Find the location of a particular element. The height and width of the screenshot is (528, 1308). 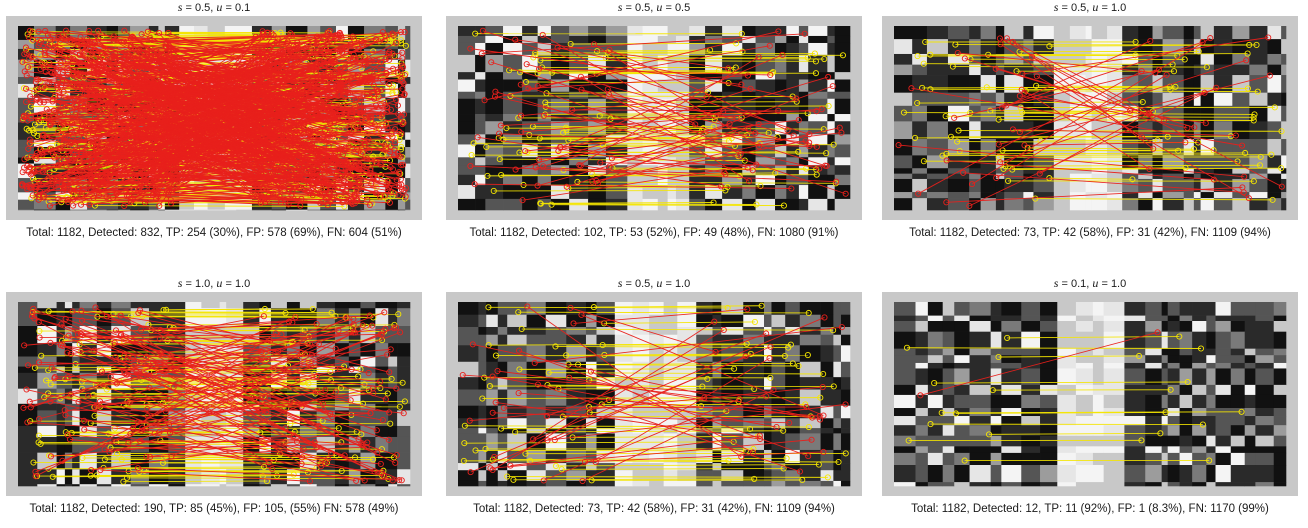

checkerboard-pattern is located at coordinates (1090, 394).